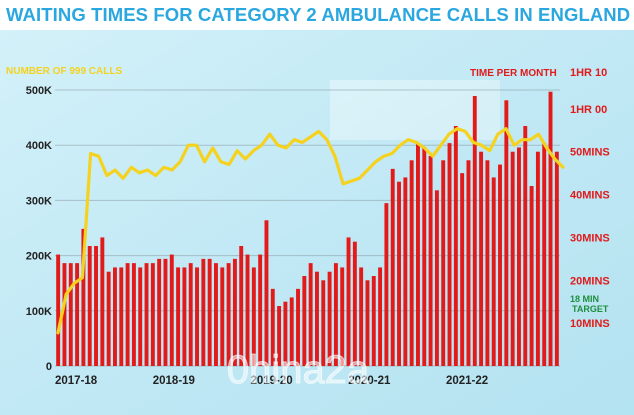 The width and height of the screenshot is (634, 415). What do you see at coordinates (590, 238) in the screenshot?
I see `right-tick-label: 30MINS` at bounding box center [590, 238].